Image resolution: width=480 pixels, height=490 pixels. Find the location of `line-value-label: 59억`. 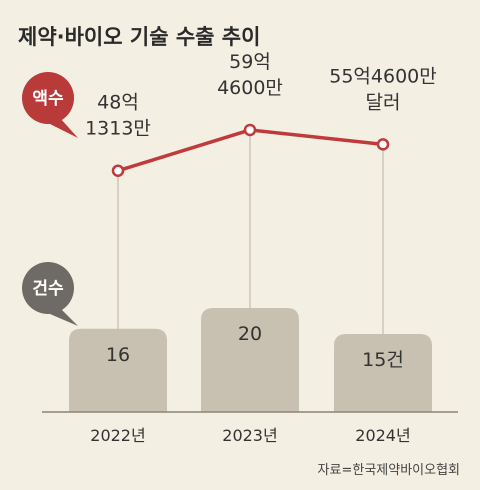

line-value-label: 59억 is located at coordinates (250, 62).